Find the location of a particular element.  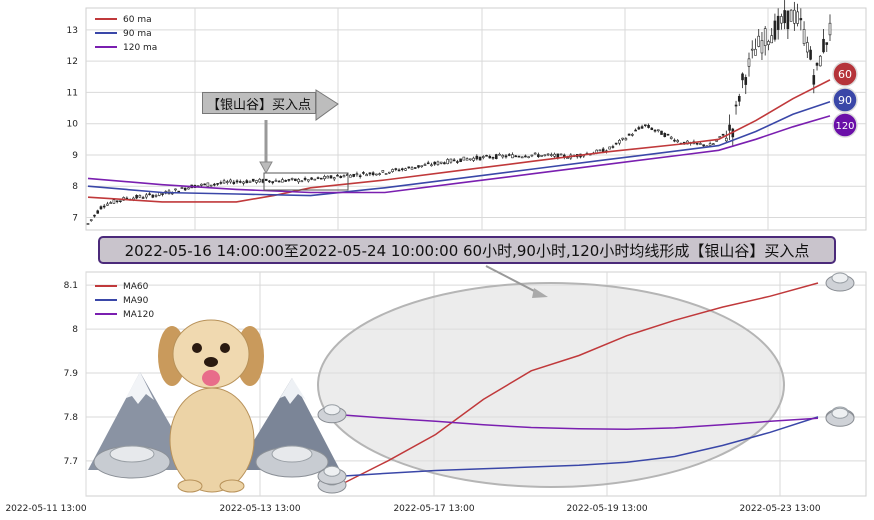

top-y-axis: 7 8 9 10 11 12 13 is located at coordinates (73, 125).